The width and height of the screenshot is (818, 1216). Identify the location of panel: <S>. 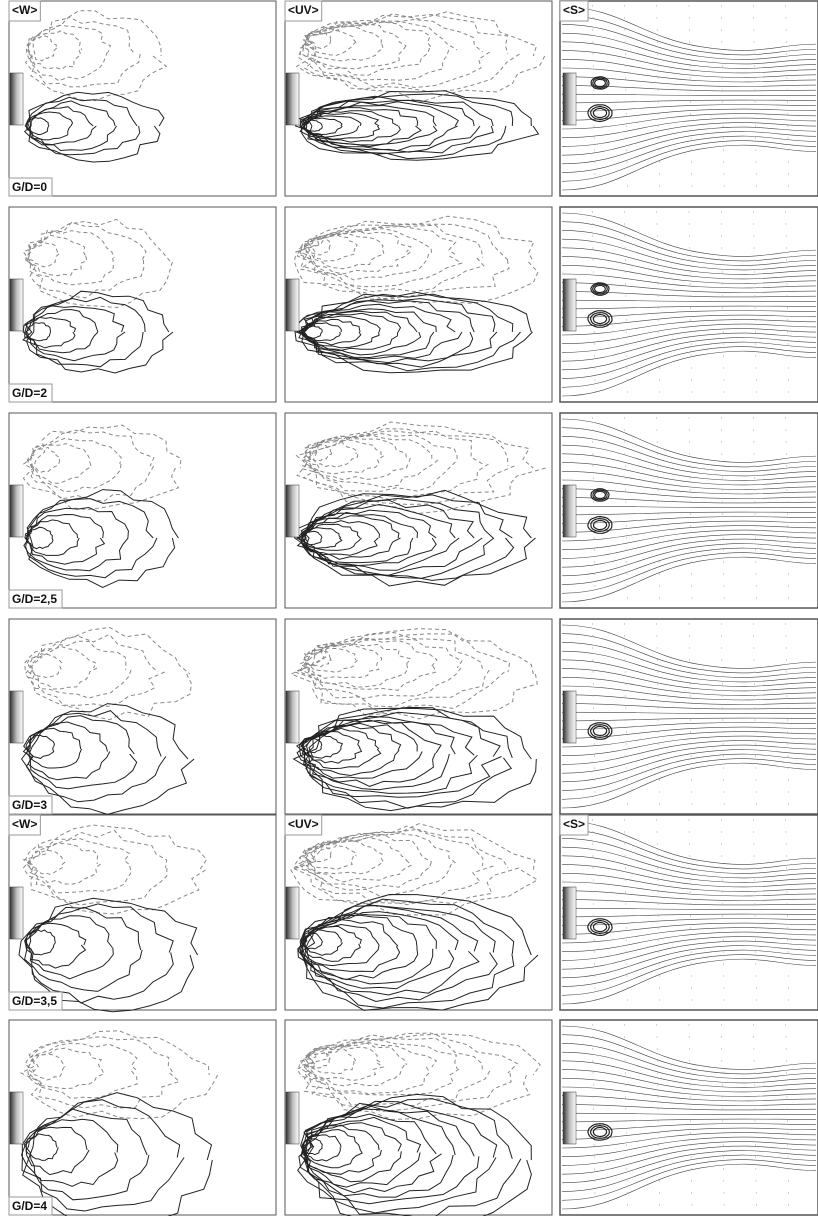
(688, 912).